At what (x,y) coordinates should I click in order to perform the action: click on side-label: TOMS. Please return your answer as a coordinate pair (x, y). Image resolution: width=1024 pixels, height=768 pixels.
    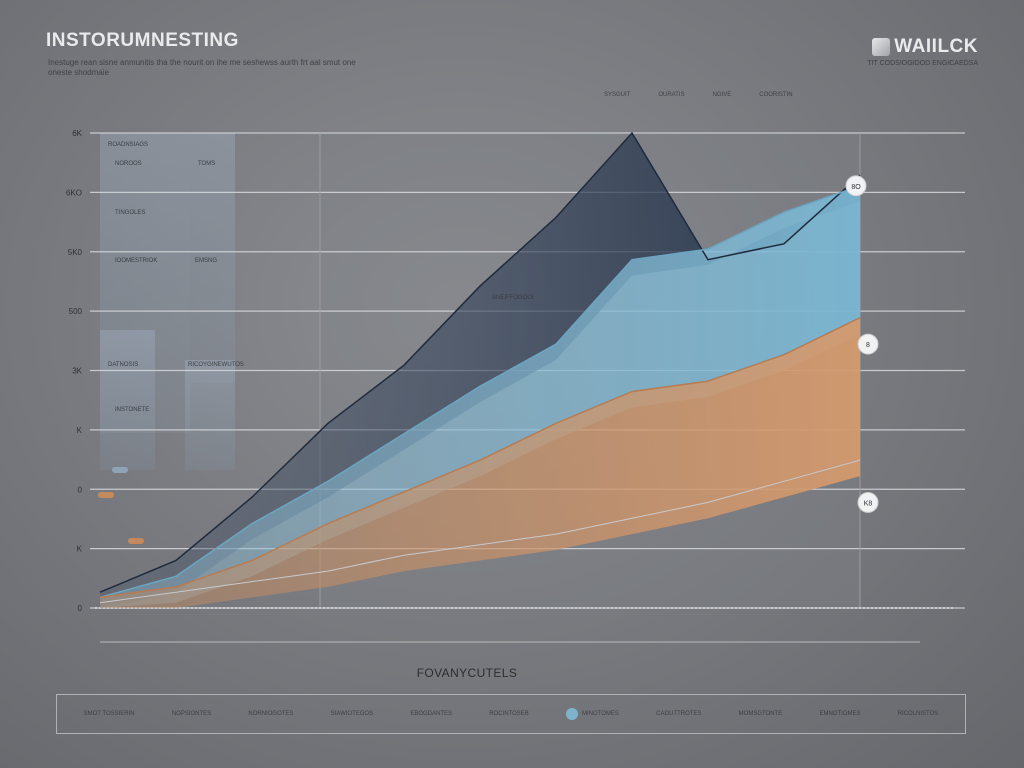
    Looking at the image, I should click on (206, 164).